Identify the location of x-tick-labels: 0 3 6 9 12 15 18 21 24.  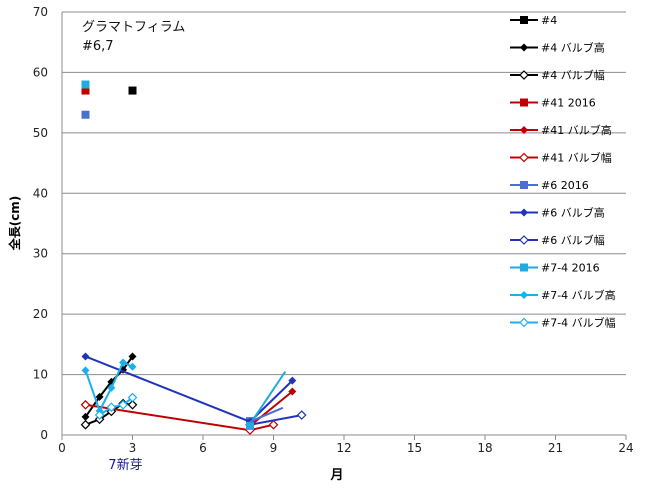
(345, 448).